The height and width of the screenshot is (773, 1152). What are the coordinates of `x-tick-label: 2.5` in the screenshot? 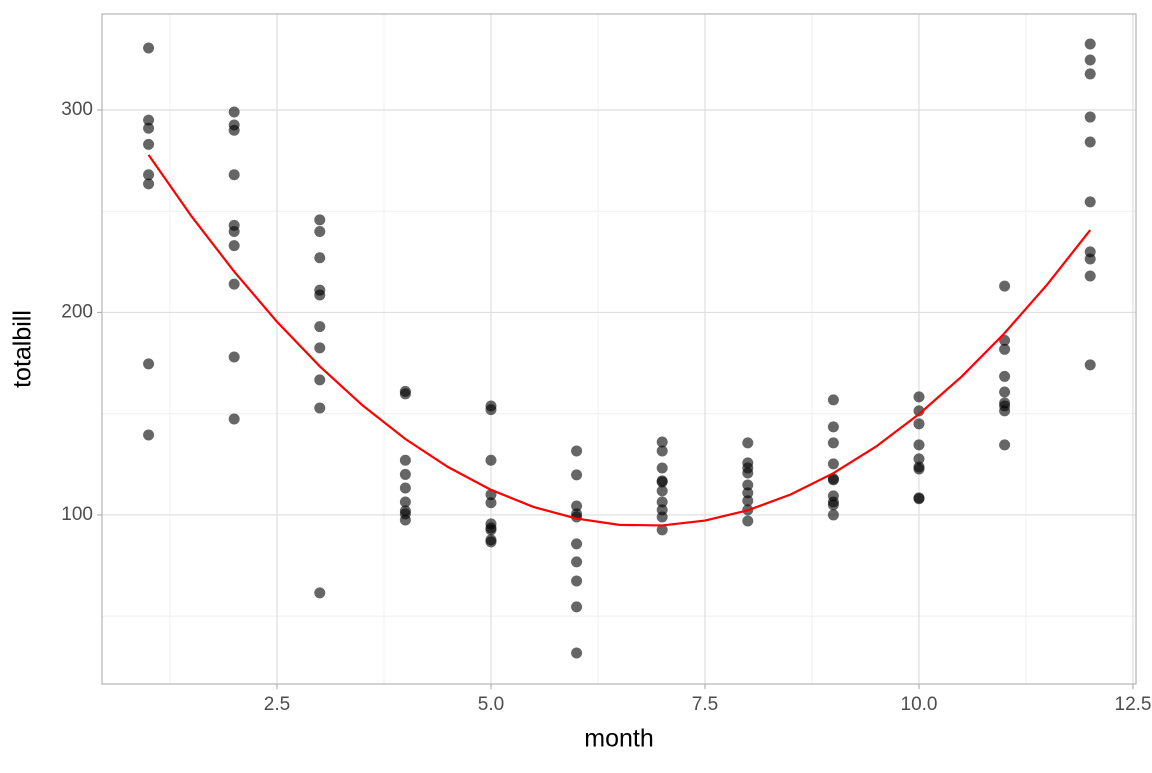 It's located at (277, 704).